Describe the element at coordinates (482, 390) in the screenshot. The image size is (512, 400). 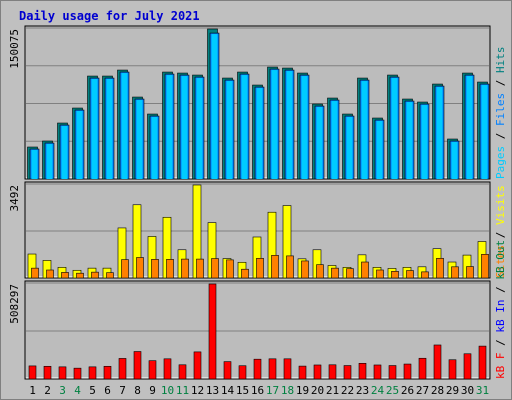
I see `x-tick-label: 31` at that location.